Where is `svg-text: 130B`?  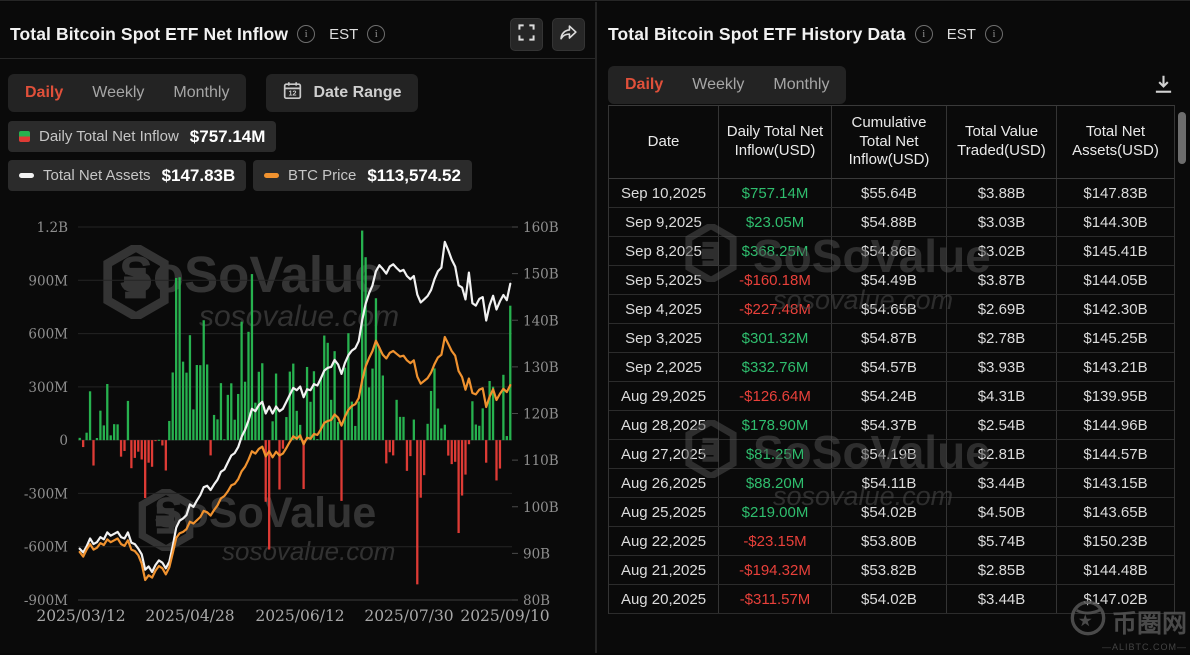 svg-text: 130B is located at coordinates (541, 368).